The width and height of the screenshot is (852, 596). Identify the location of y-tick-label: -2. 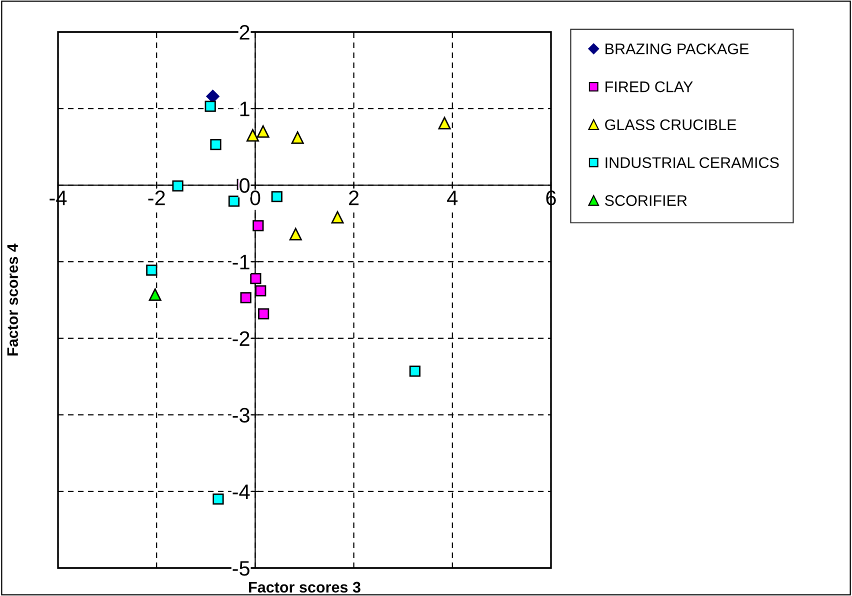
(241, 338).